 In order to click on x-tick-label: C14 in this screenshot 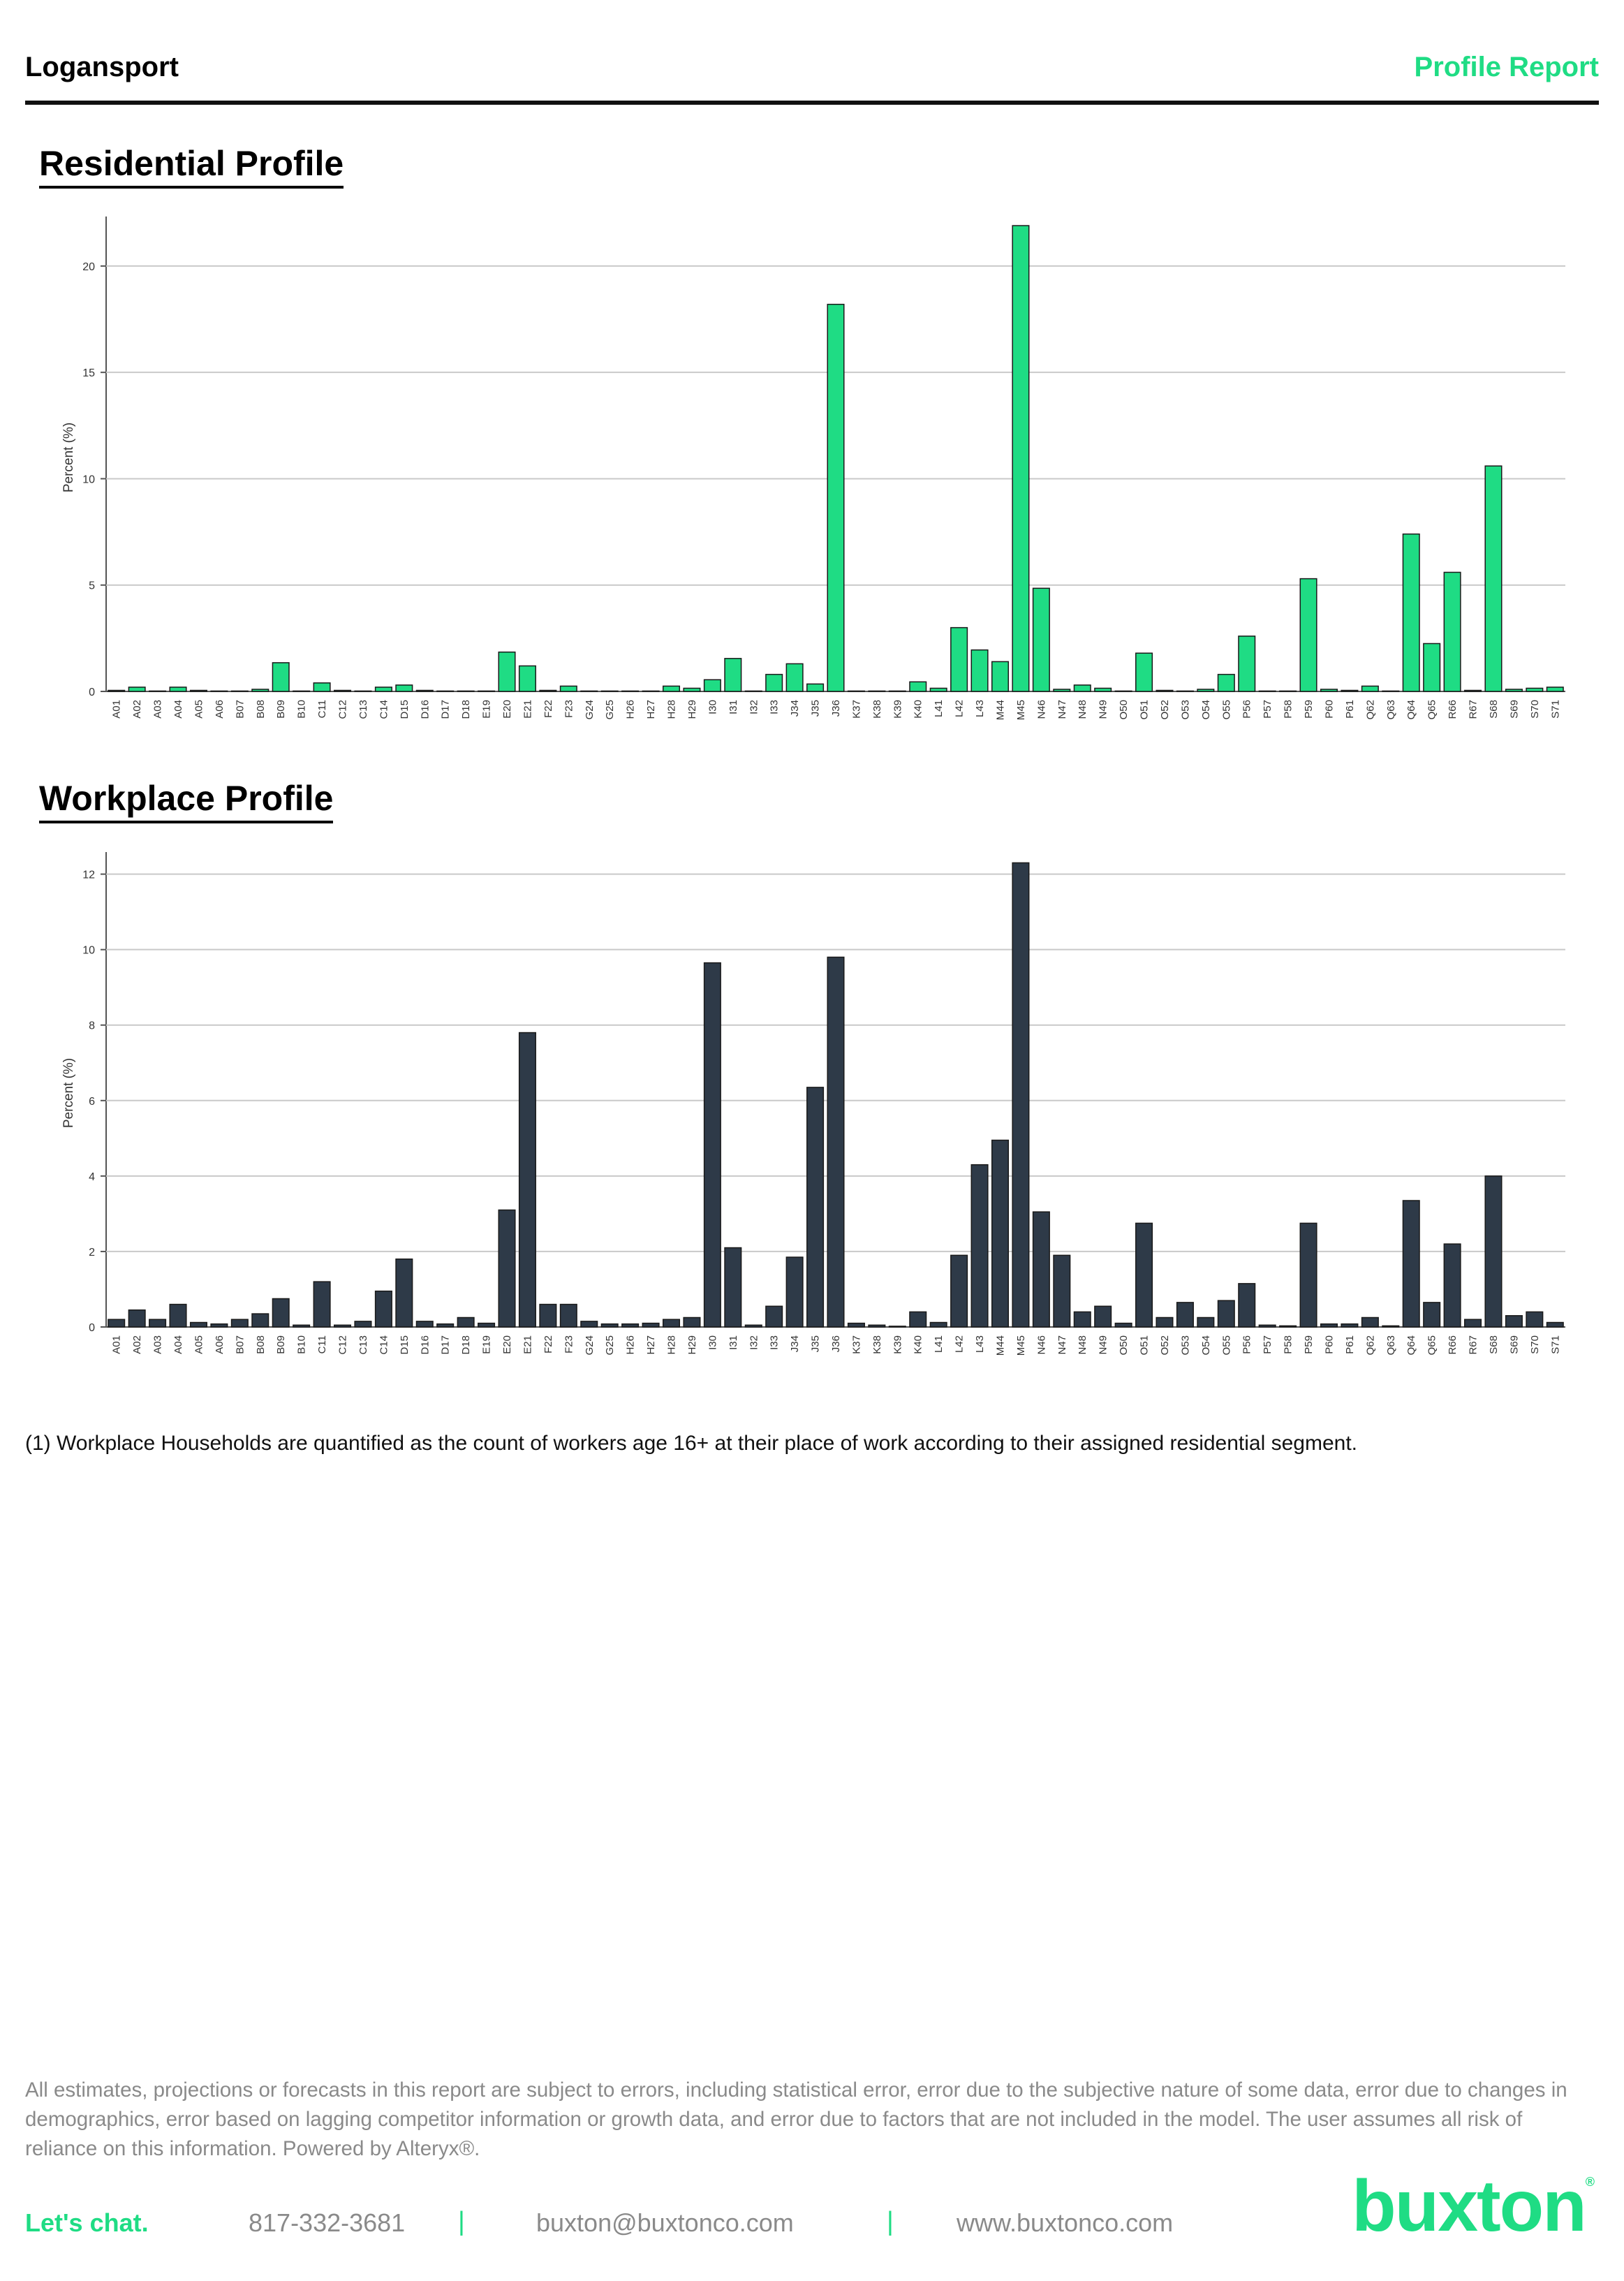, I will do `click(384, 709)`.